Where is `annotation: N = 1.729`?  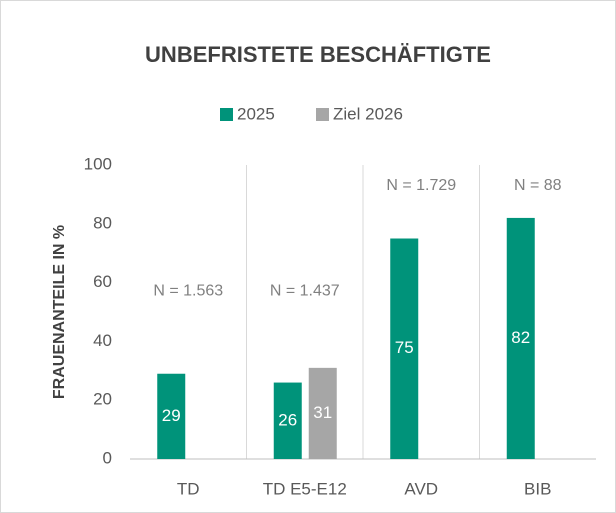 annotation: N = 1.729 is located at coordinates (421, 185).